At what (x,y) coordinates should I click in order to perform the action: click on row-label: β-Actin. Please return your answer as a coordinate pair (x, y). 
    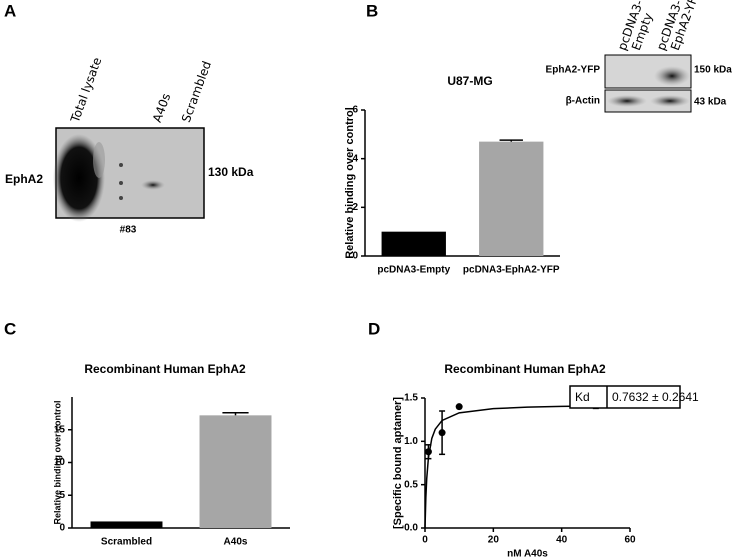
    Looking at the image, I should click on (583, 101).